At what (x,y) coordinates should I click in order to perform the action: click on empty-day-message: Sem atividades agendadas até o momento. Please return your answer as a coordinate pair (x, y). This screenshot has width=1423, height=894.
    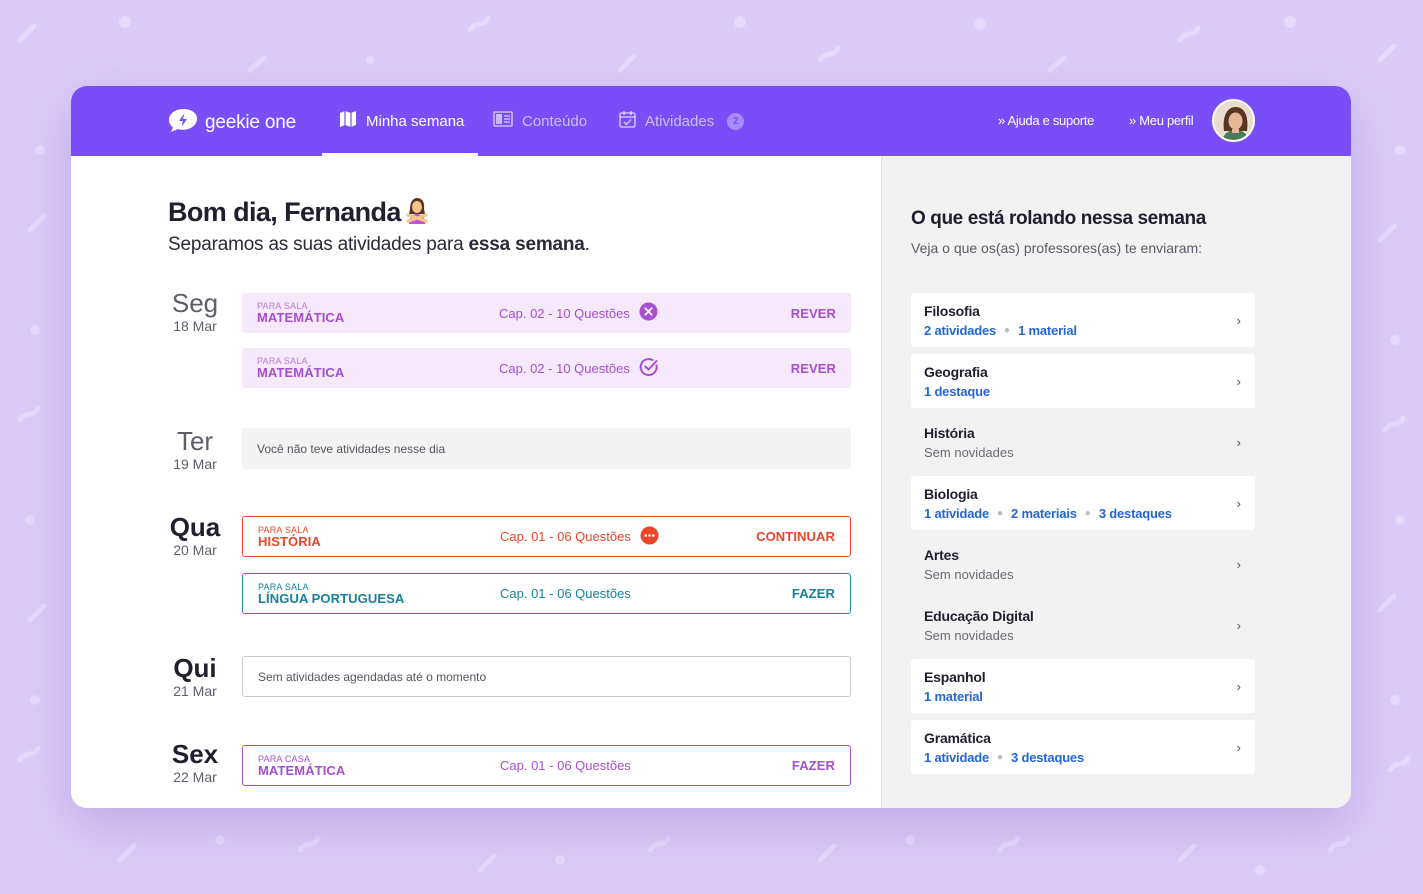
    Looking at the image, I should click on (546, 676).